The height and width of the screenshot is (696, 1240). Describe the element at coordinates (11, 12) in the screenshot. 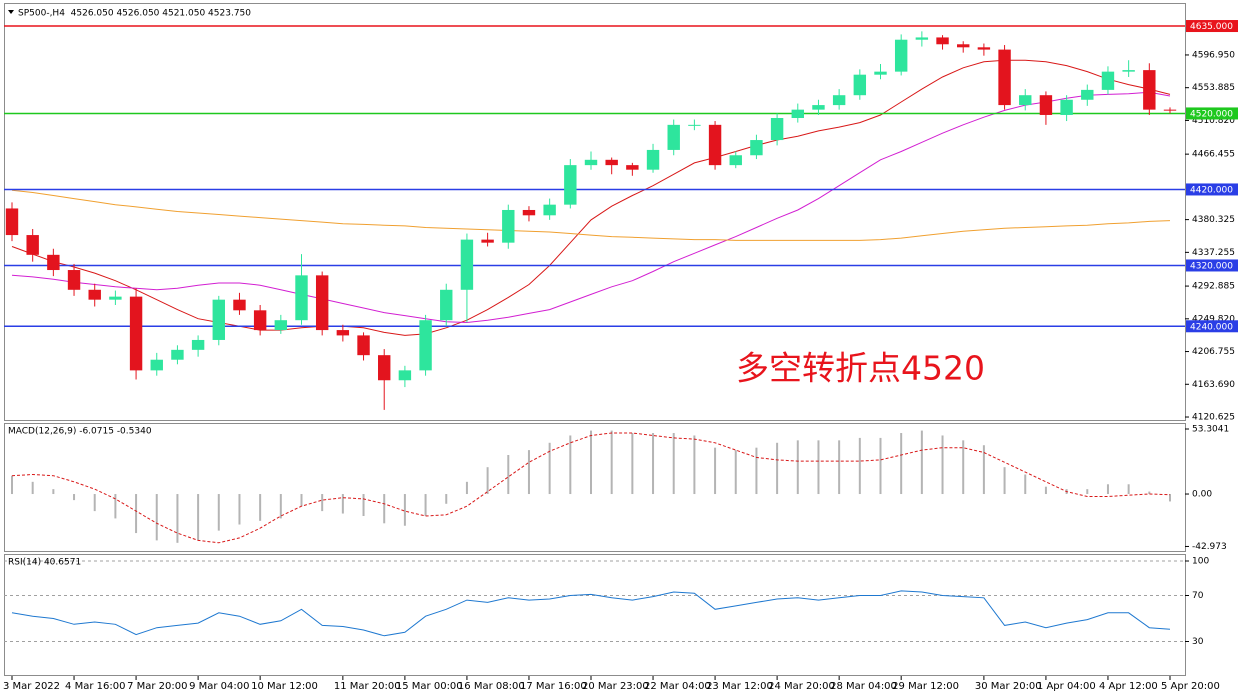

I see `menu-arrow` at that location.